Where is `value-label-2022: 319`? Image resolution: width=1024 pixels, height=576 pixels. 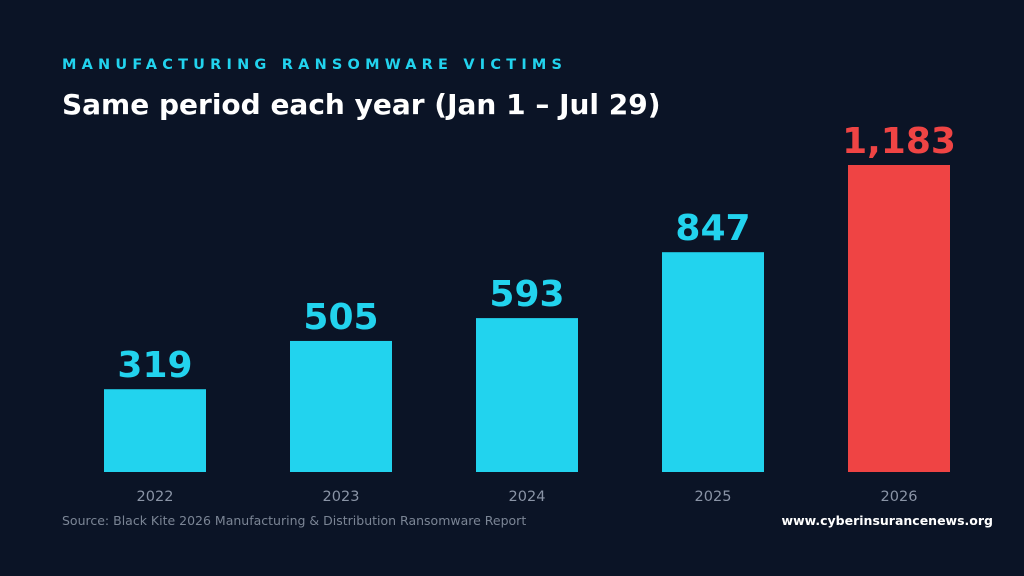
value-label-2022: 319 is located at coordinates (154, 365).